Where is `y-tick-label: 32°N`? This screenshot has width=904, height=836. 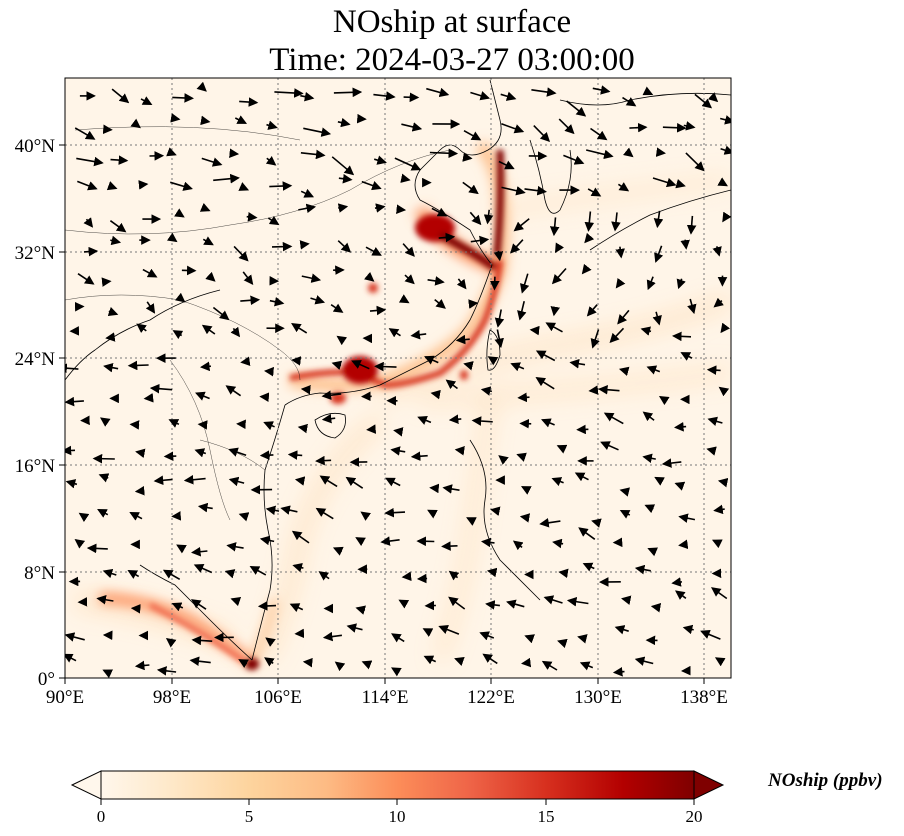 y-tick-label: 32°N is located at coordinates (35, 253).